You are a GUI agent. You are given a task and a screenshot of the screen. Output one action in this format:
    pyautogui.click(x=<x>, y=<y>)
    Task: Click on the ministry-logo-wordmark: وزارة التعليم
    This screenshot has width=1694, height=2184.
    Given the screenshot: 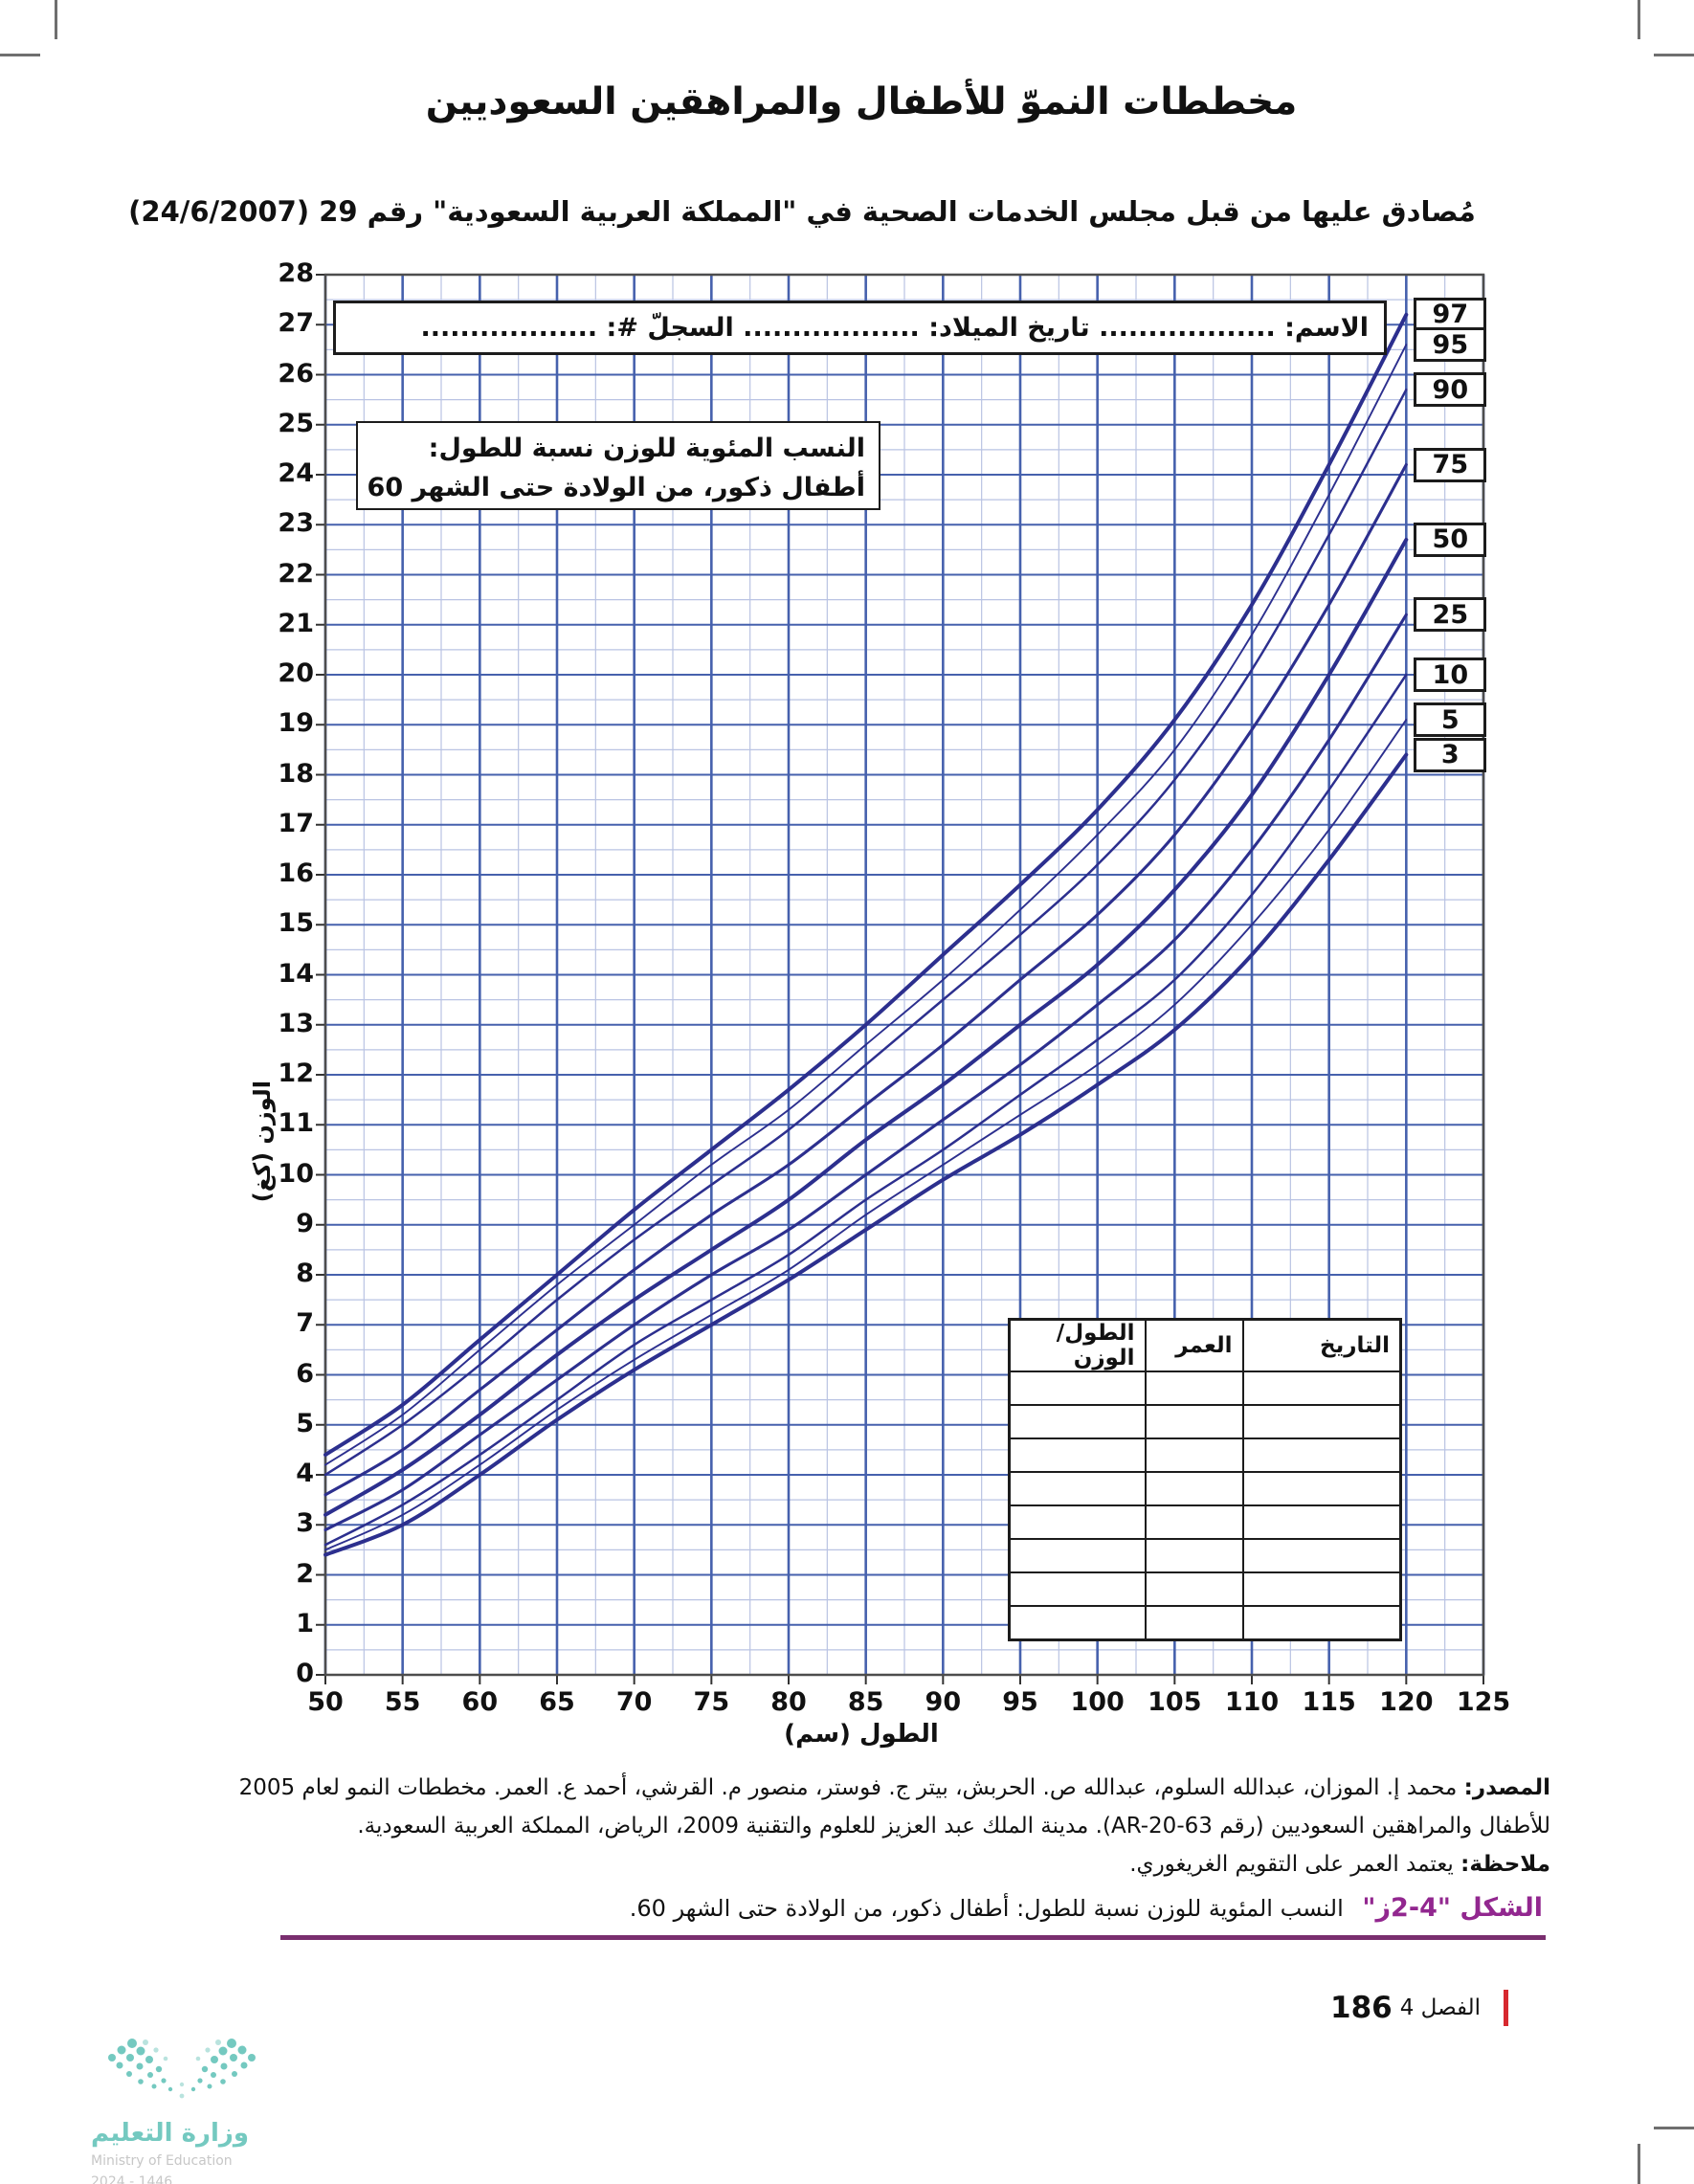 What is the action you would take?
    pyautogui.click(x=170, y=2134)
    